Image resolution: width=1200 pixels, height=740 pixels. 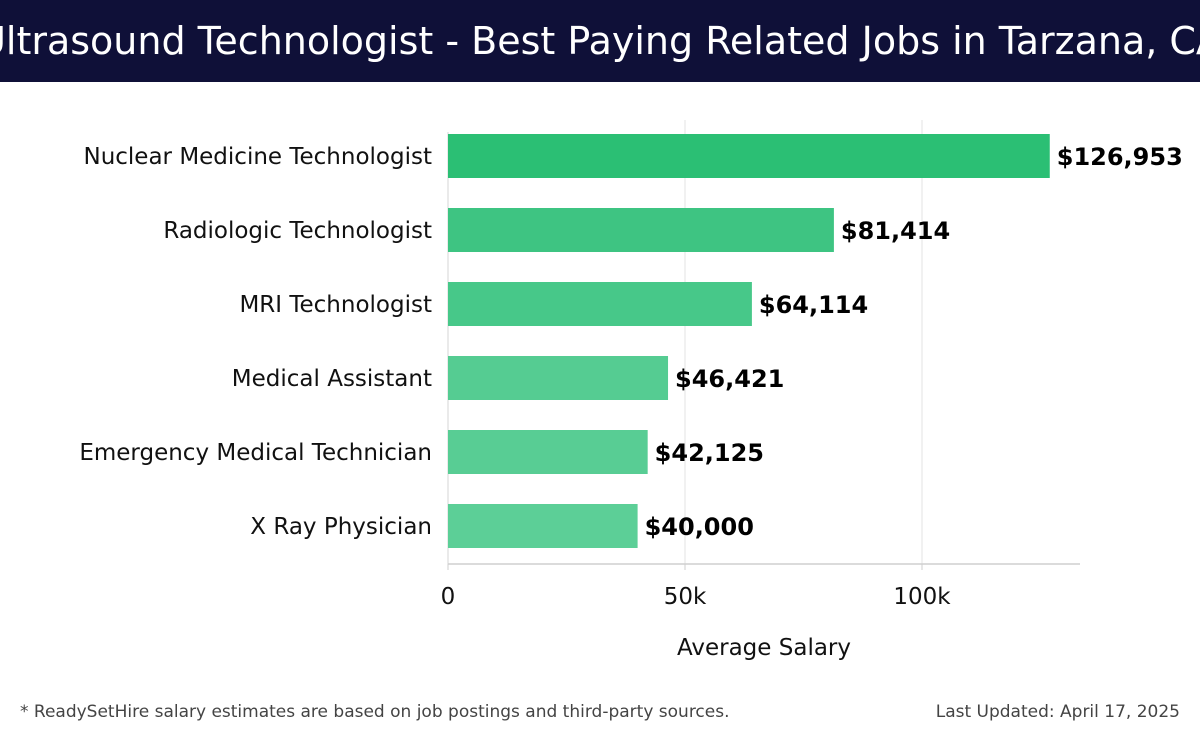 I want to click on value-label: $81,414, so click(x=895, y=231).